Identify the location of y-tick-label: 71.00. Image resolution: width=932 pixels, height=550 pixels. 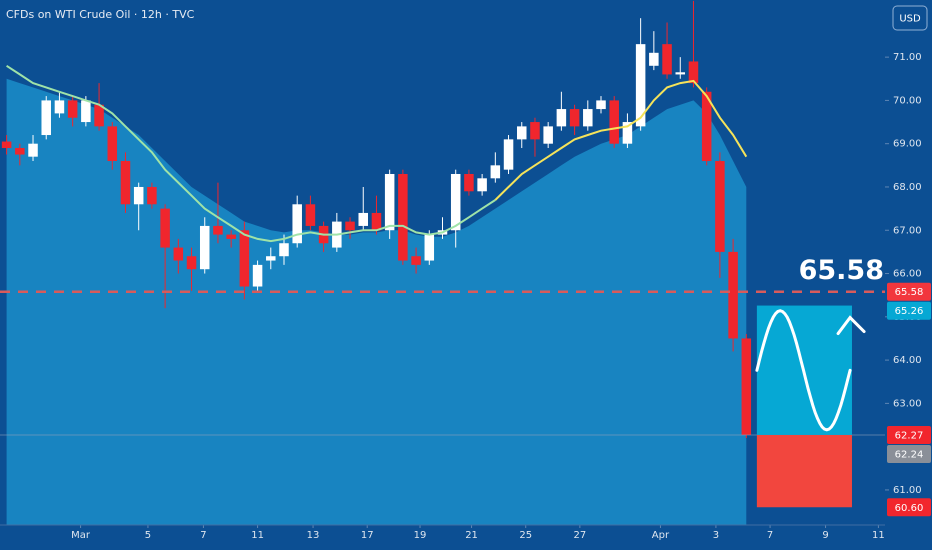
(907, 57).